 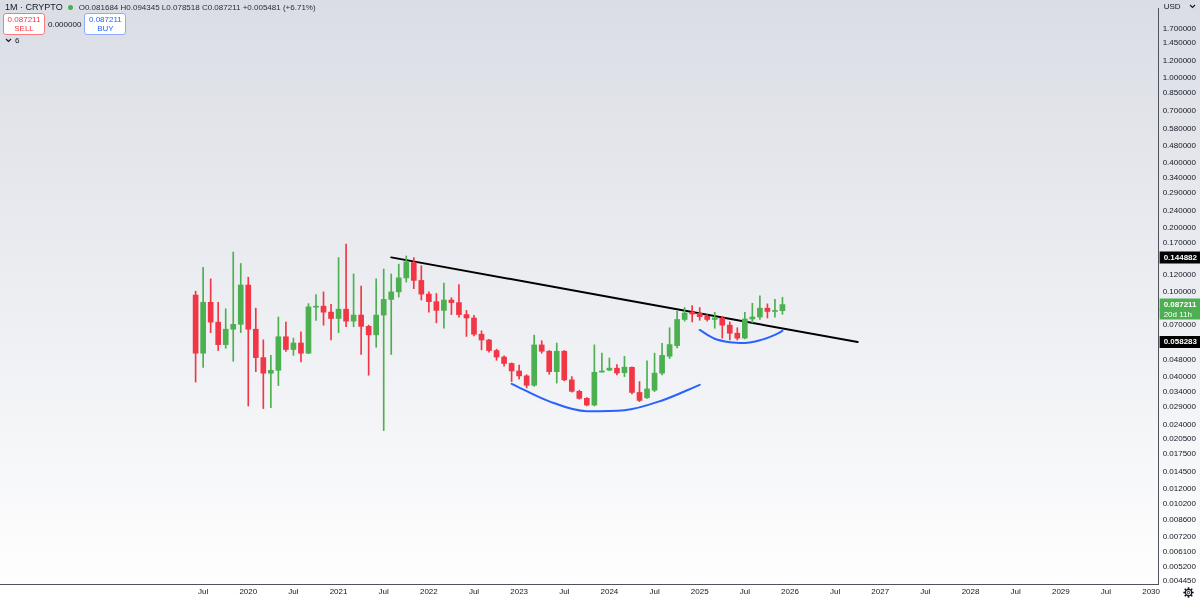 What do you see at coordinates (1179, 407) in the screenshot?
I see `y-tick-label: 0.029000` at bounding box center [1179, 407].